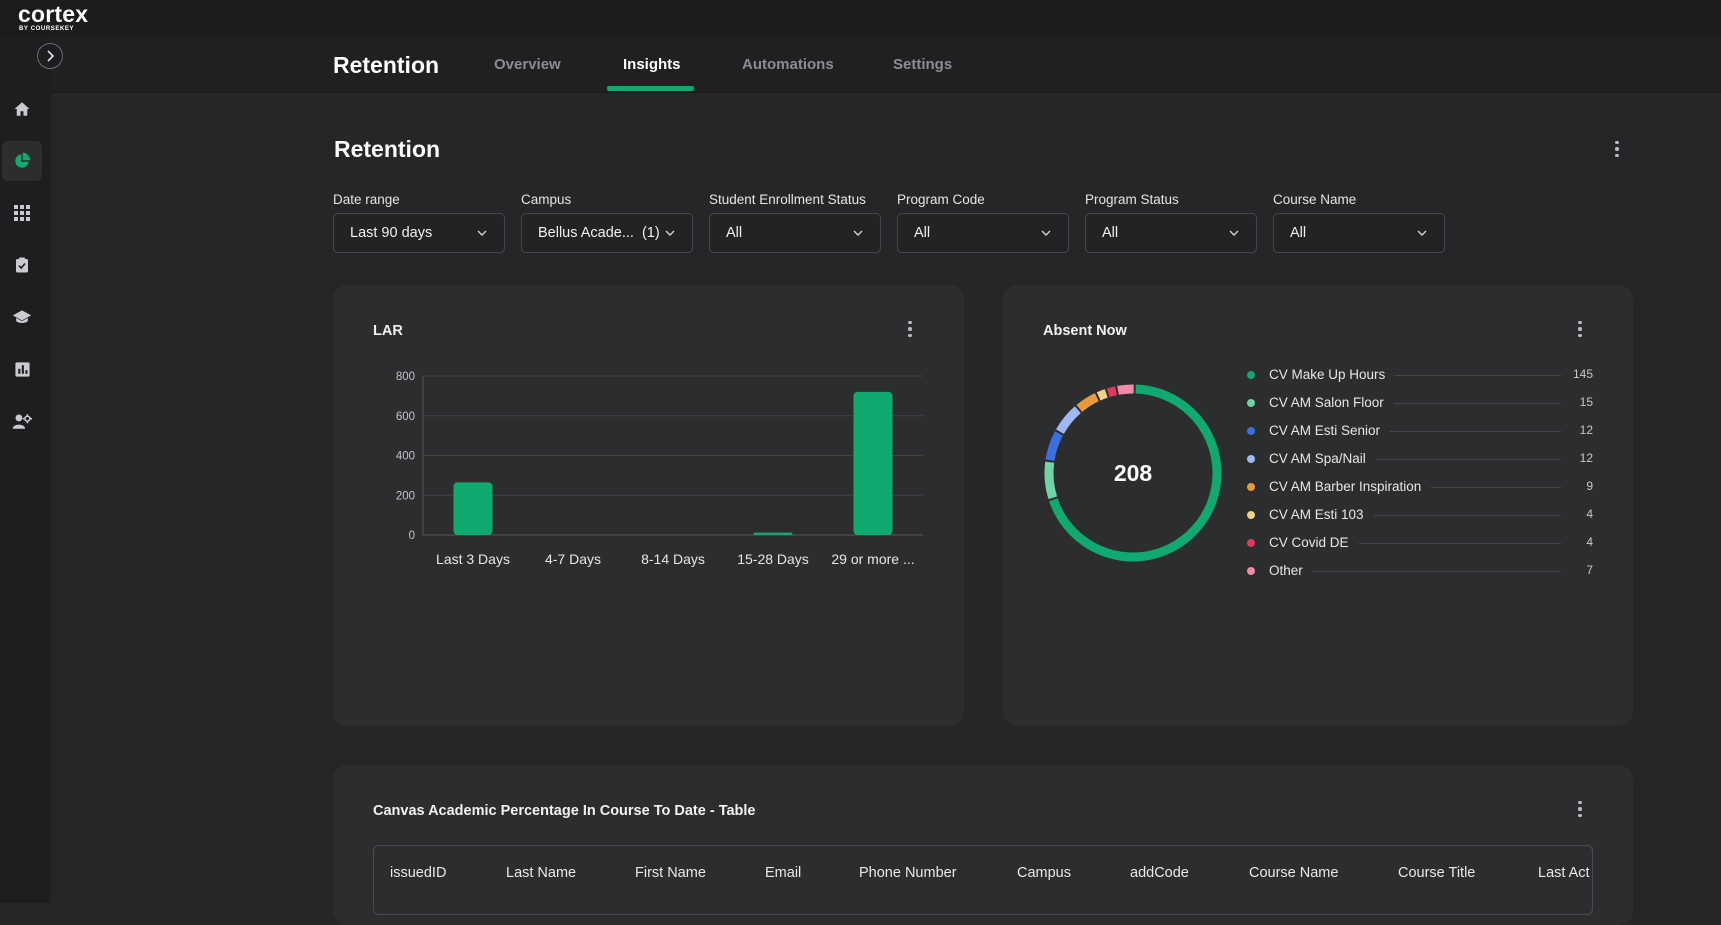 The width and height of the screenshot is (1721, 925). What do you see at coordinates (1420, 403) in the screenshot?
I see `legend-item: CV AM Salon Floor 15` at bounding box center [1420, 403].